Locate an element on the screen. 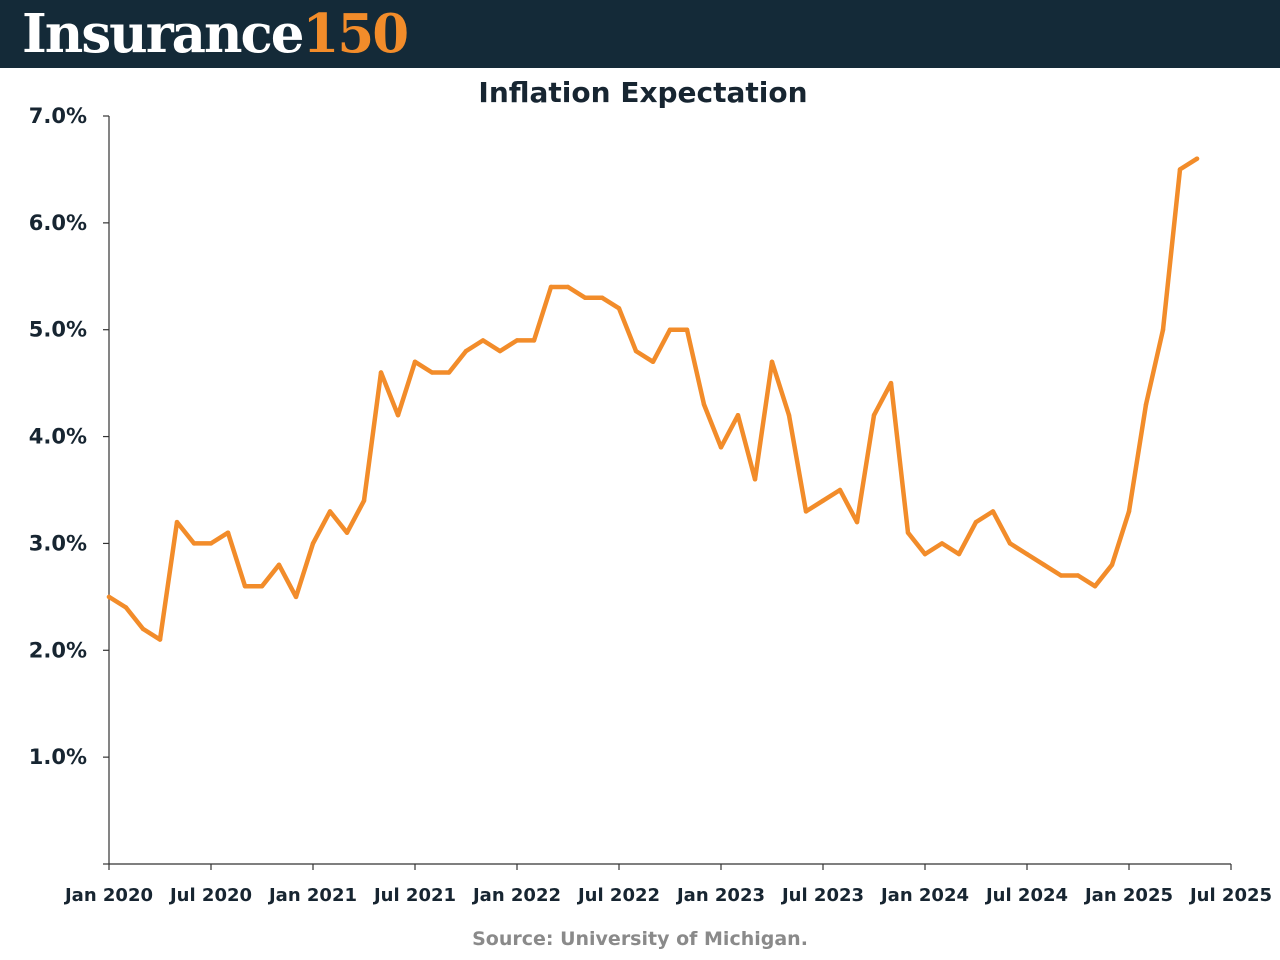  x-tick-label: Jul 2021 is located at coordinates (414, 895).